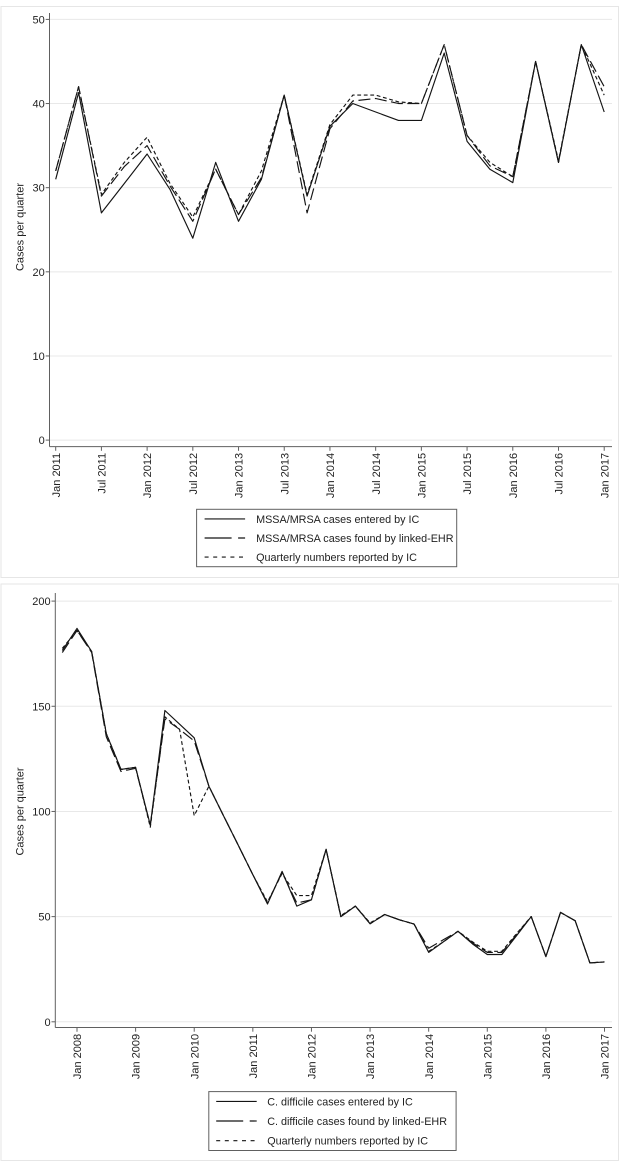  I want to click on svg-text: 40, so click(39, 105).